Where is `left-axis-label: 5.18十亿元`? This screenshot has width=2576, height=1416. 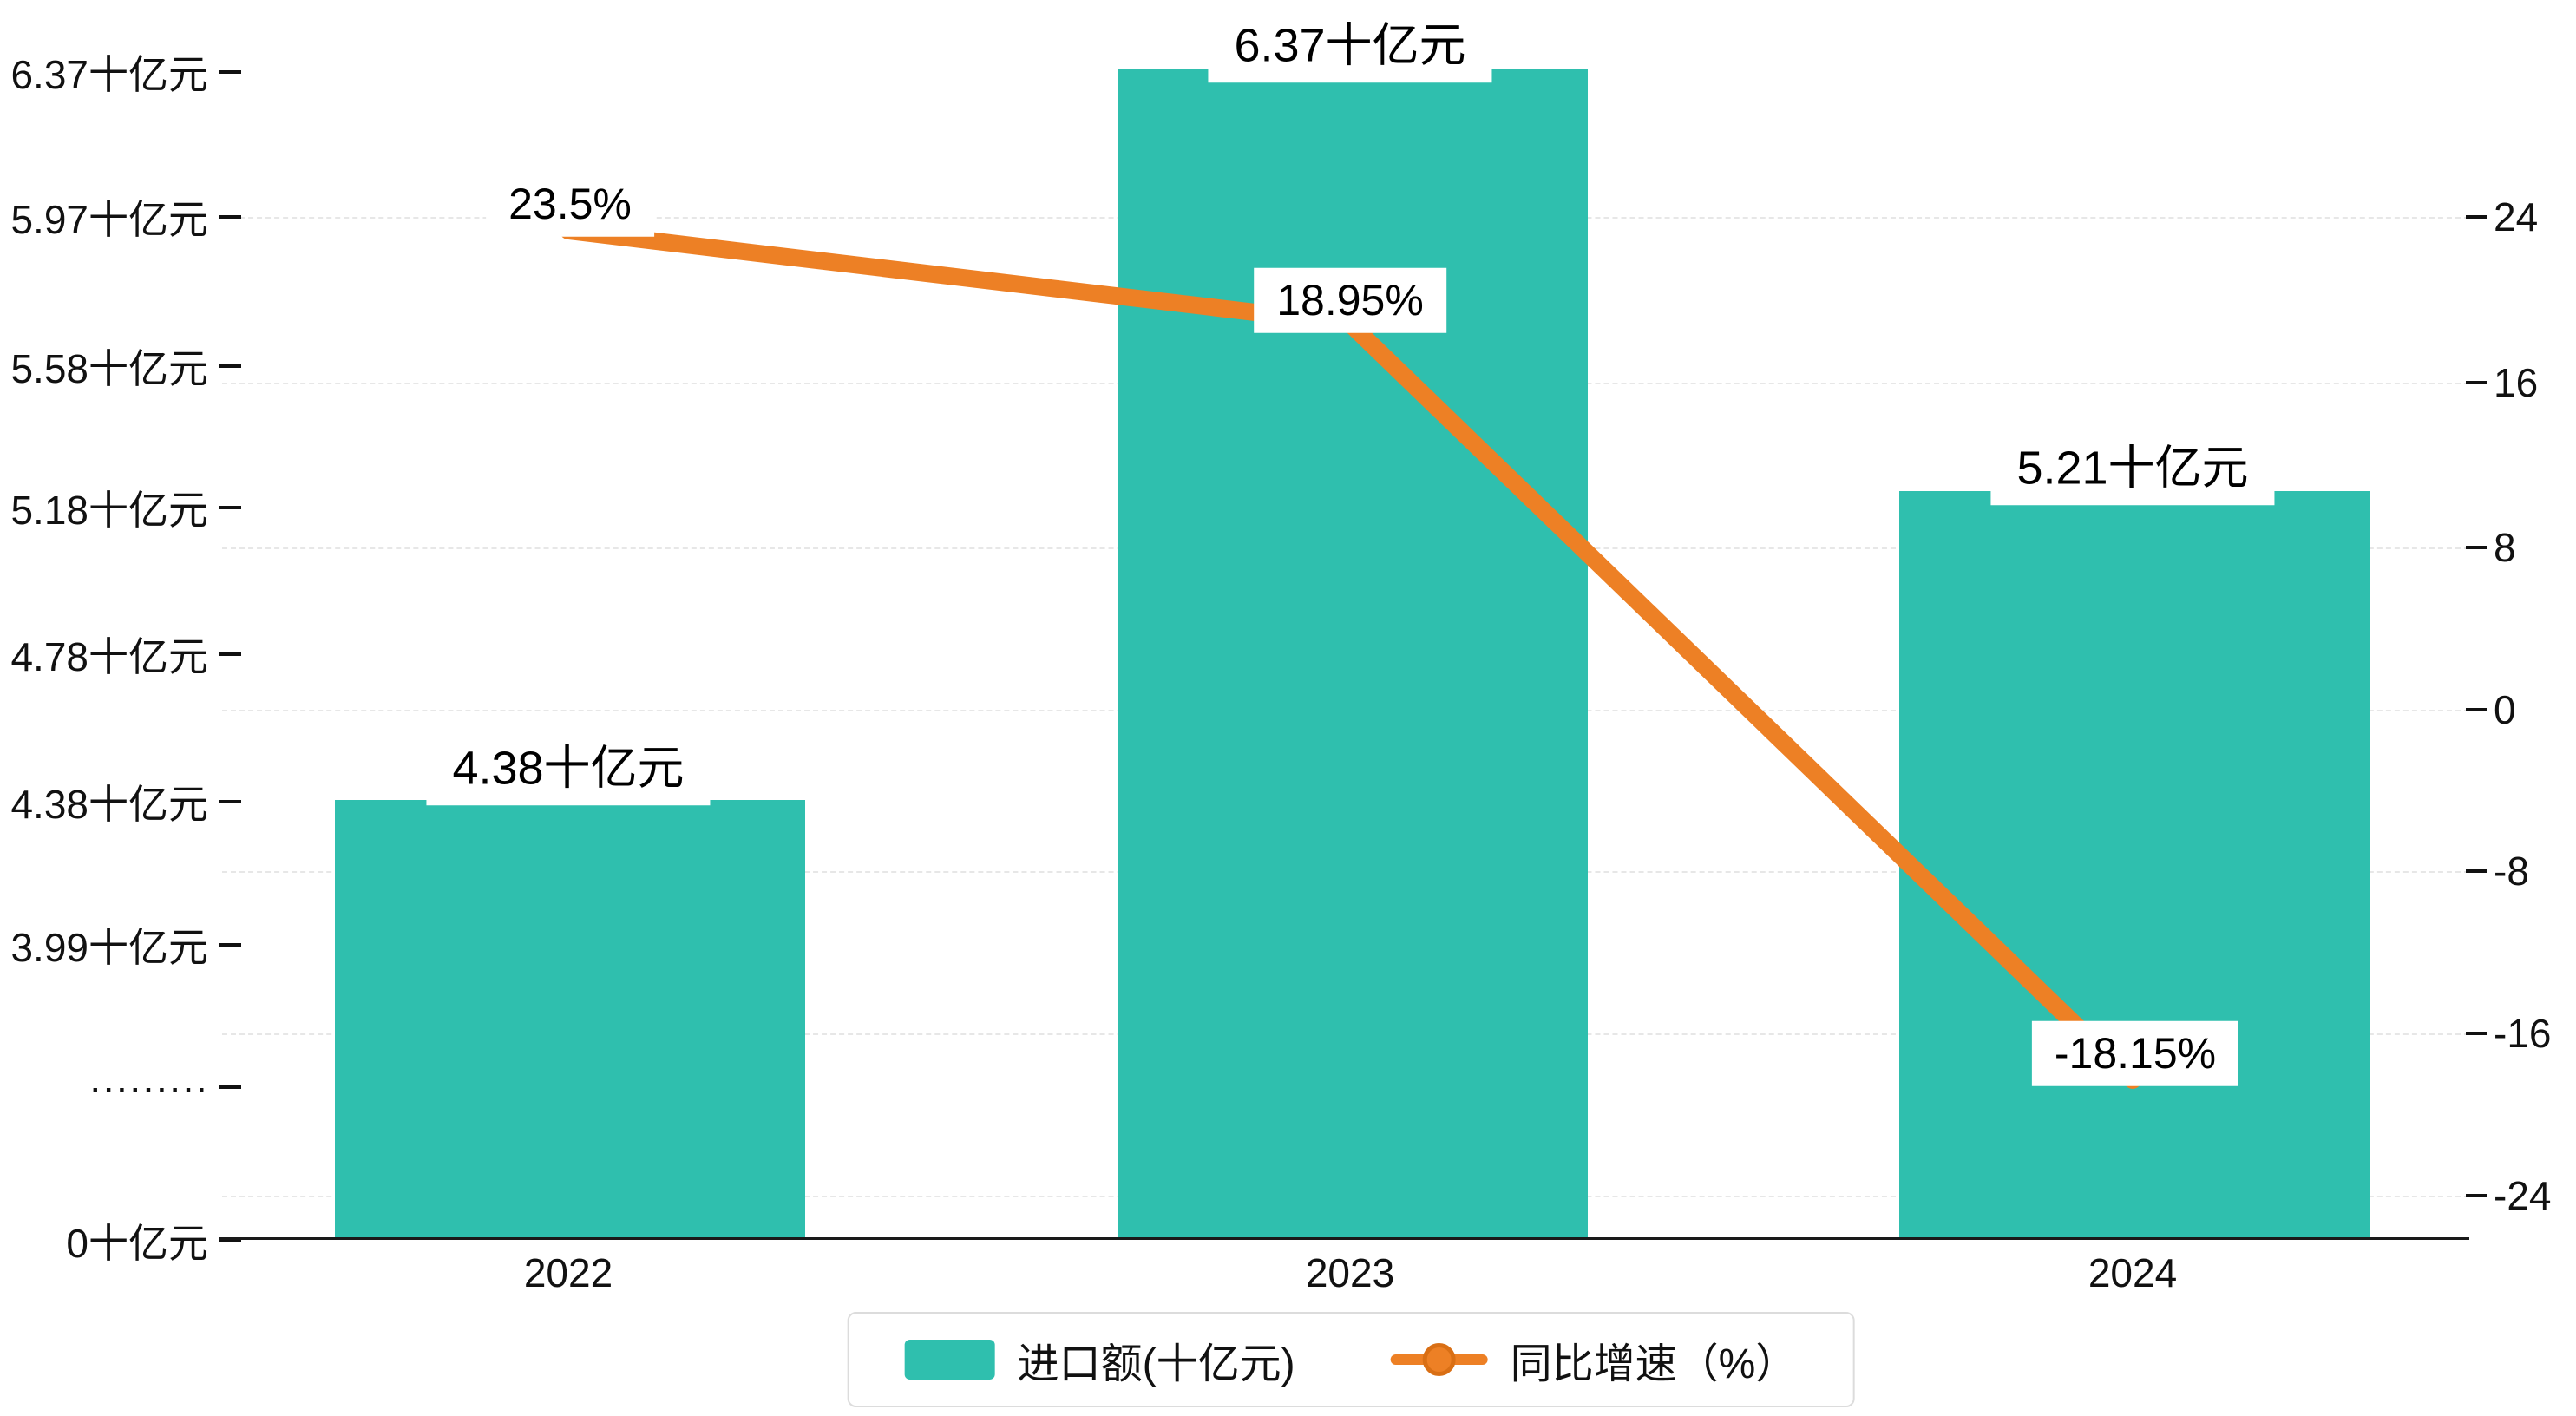 left-axis-label: 5.18十亿元 is located at coordinates (109, 511).